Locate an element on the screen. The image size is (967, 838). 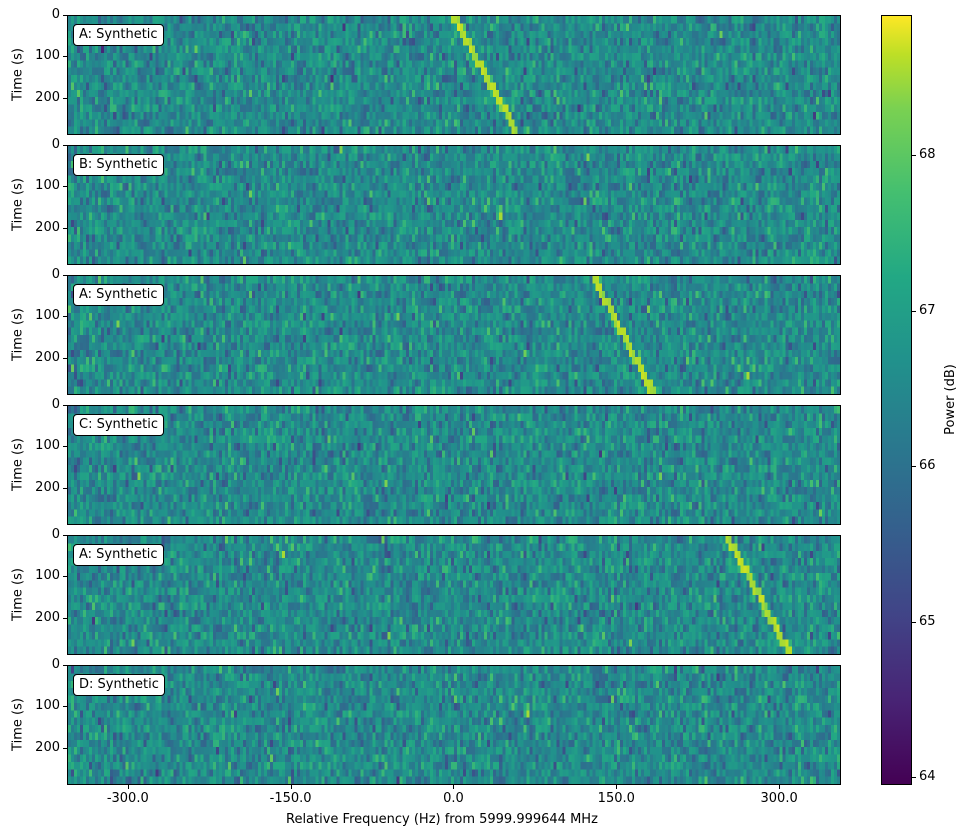
x-tick-label: -150.0 is located at coordinates (290, 798).